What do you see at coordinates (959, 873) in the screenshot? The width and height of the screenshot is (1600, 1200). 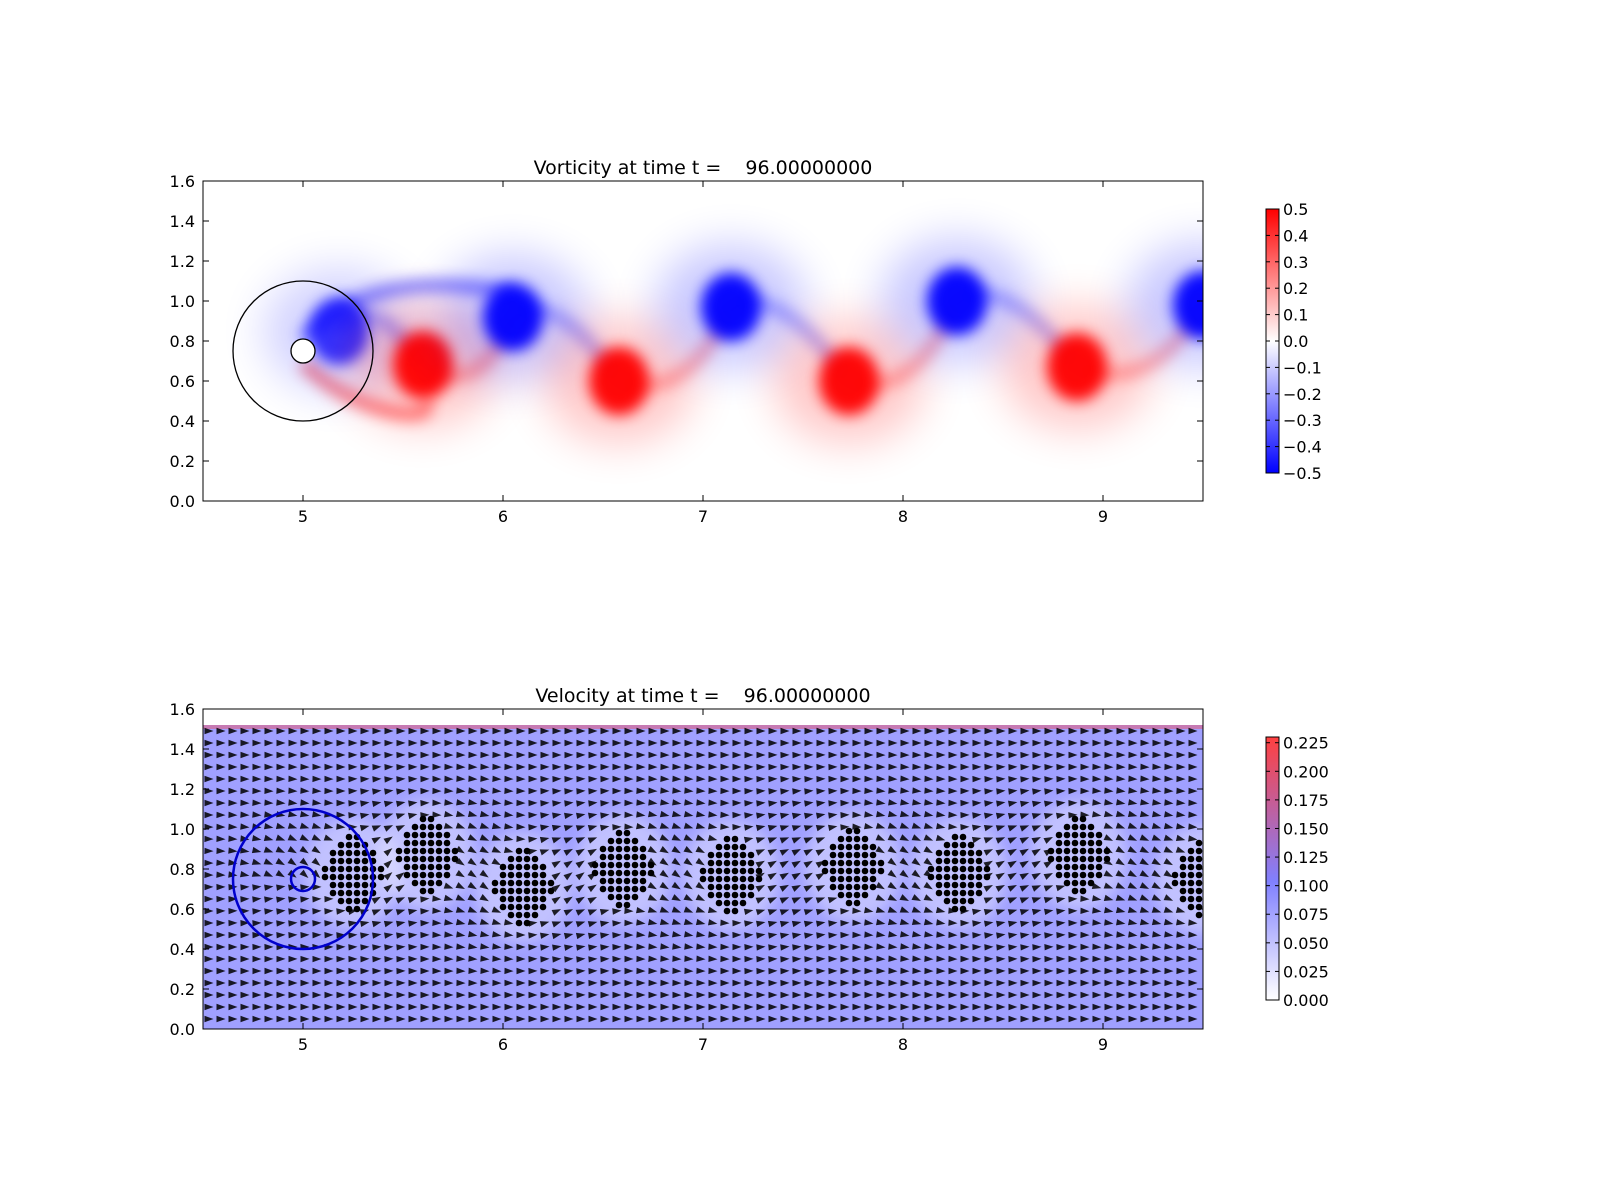 I see `velocity-low-speed-patch` at bounding box center [959, 873].